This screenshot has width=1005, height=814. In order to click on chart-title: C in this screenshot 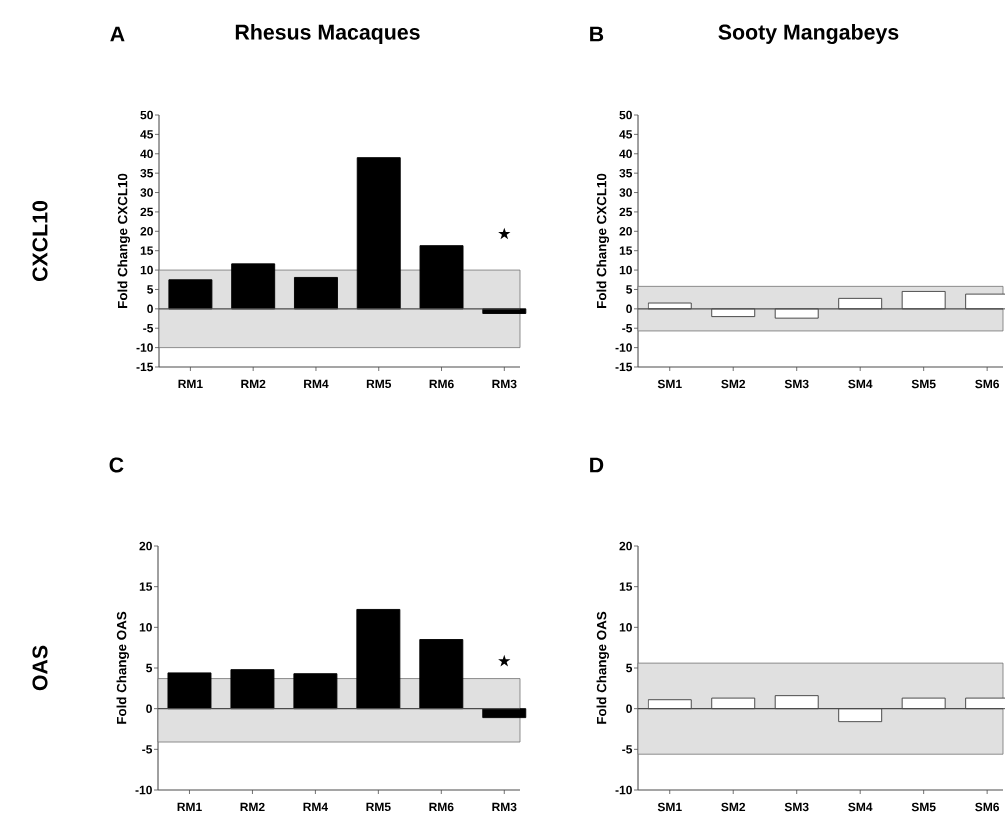, I will do `click(116, 465)`.